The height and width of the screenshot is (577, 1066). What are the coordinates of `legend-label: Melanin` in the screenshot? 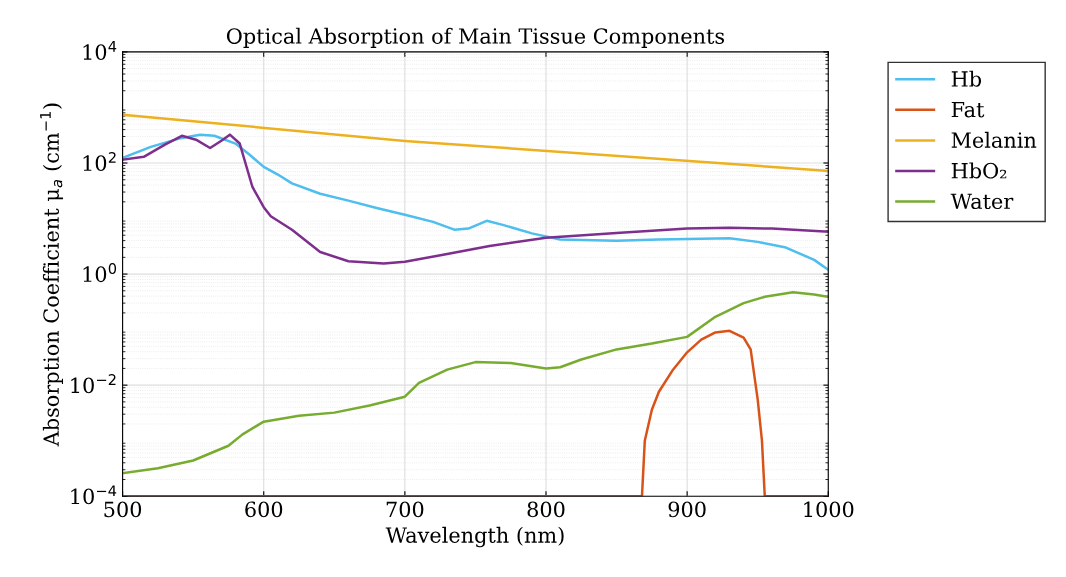 It's located at (994, 139).